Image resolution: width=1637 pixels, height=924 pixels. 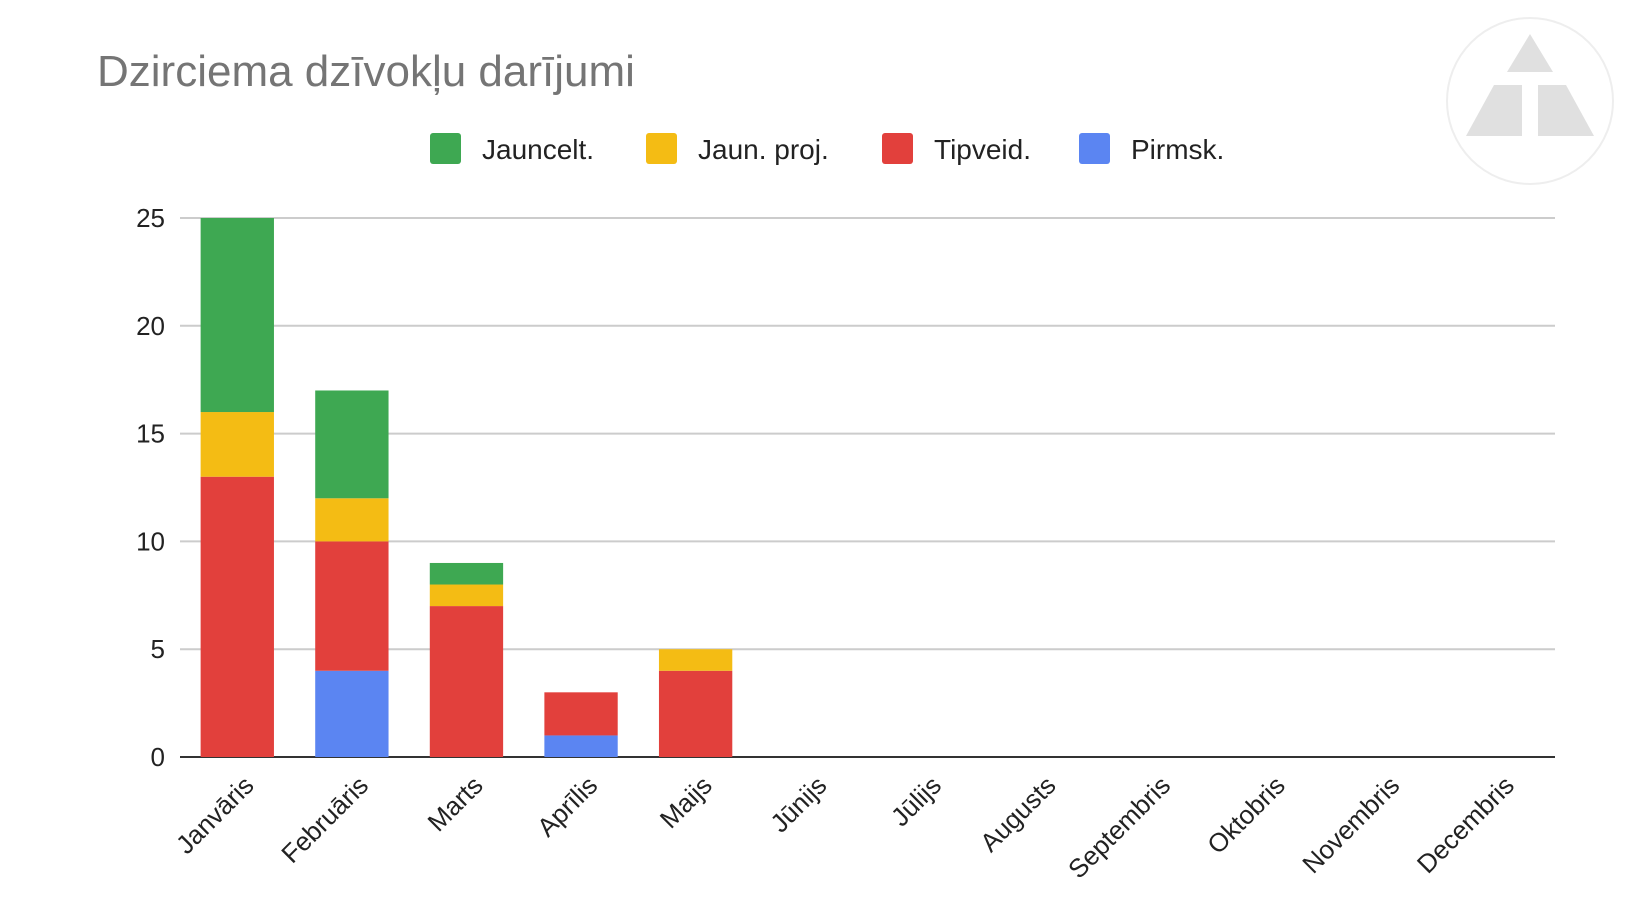 I want to click on x-tick-label: Jūnijs, so click(x=798, y=804).